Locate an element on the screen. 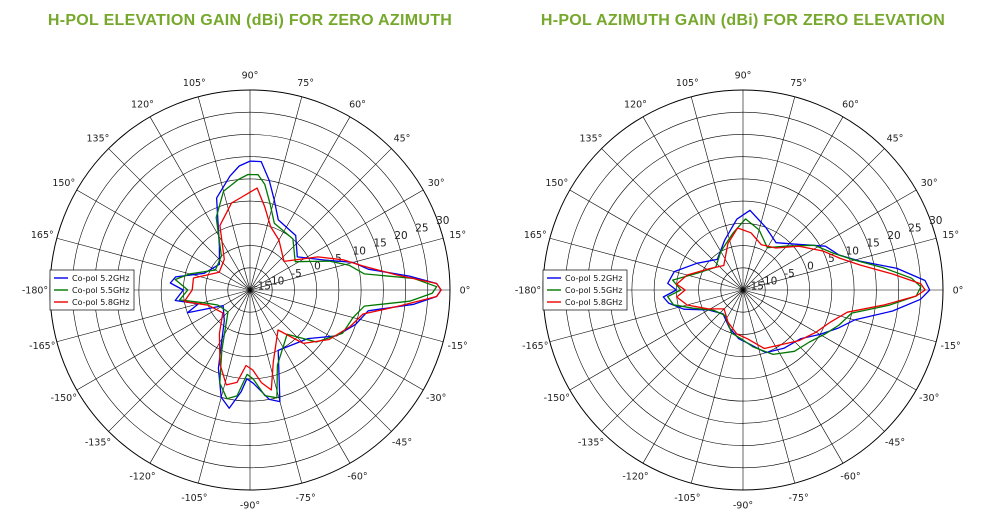  angle-tick-label: 0° is located at coordinates (958, 291).